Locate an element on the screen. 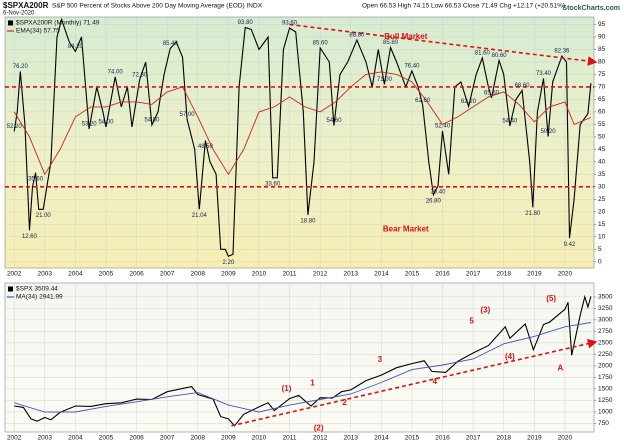 Image resolution: width=624 pixels, height=441 pixels. data-label: 62.20 is located at coordinates (469, 102).